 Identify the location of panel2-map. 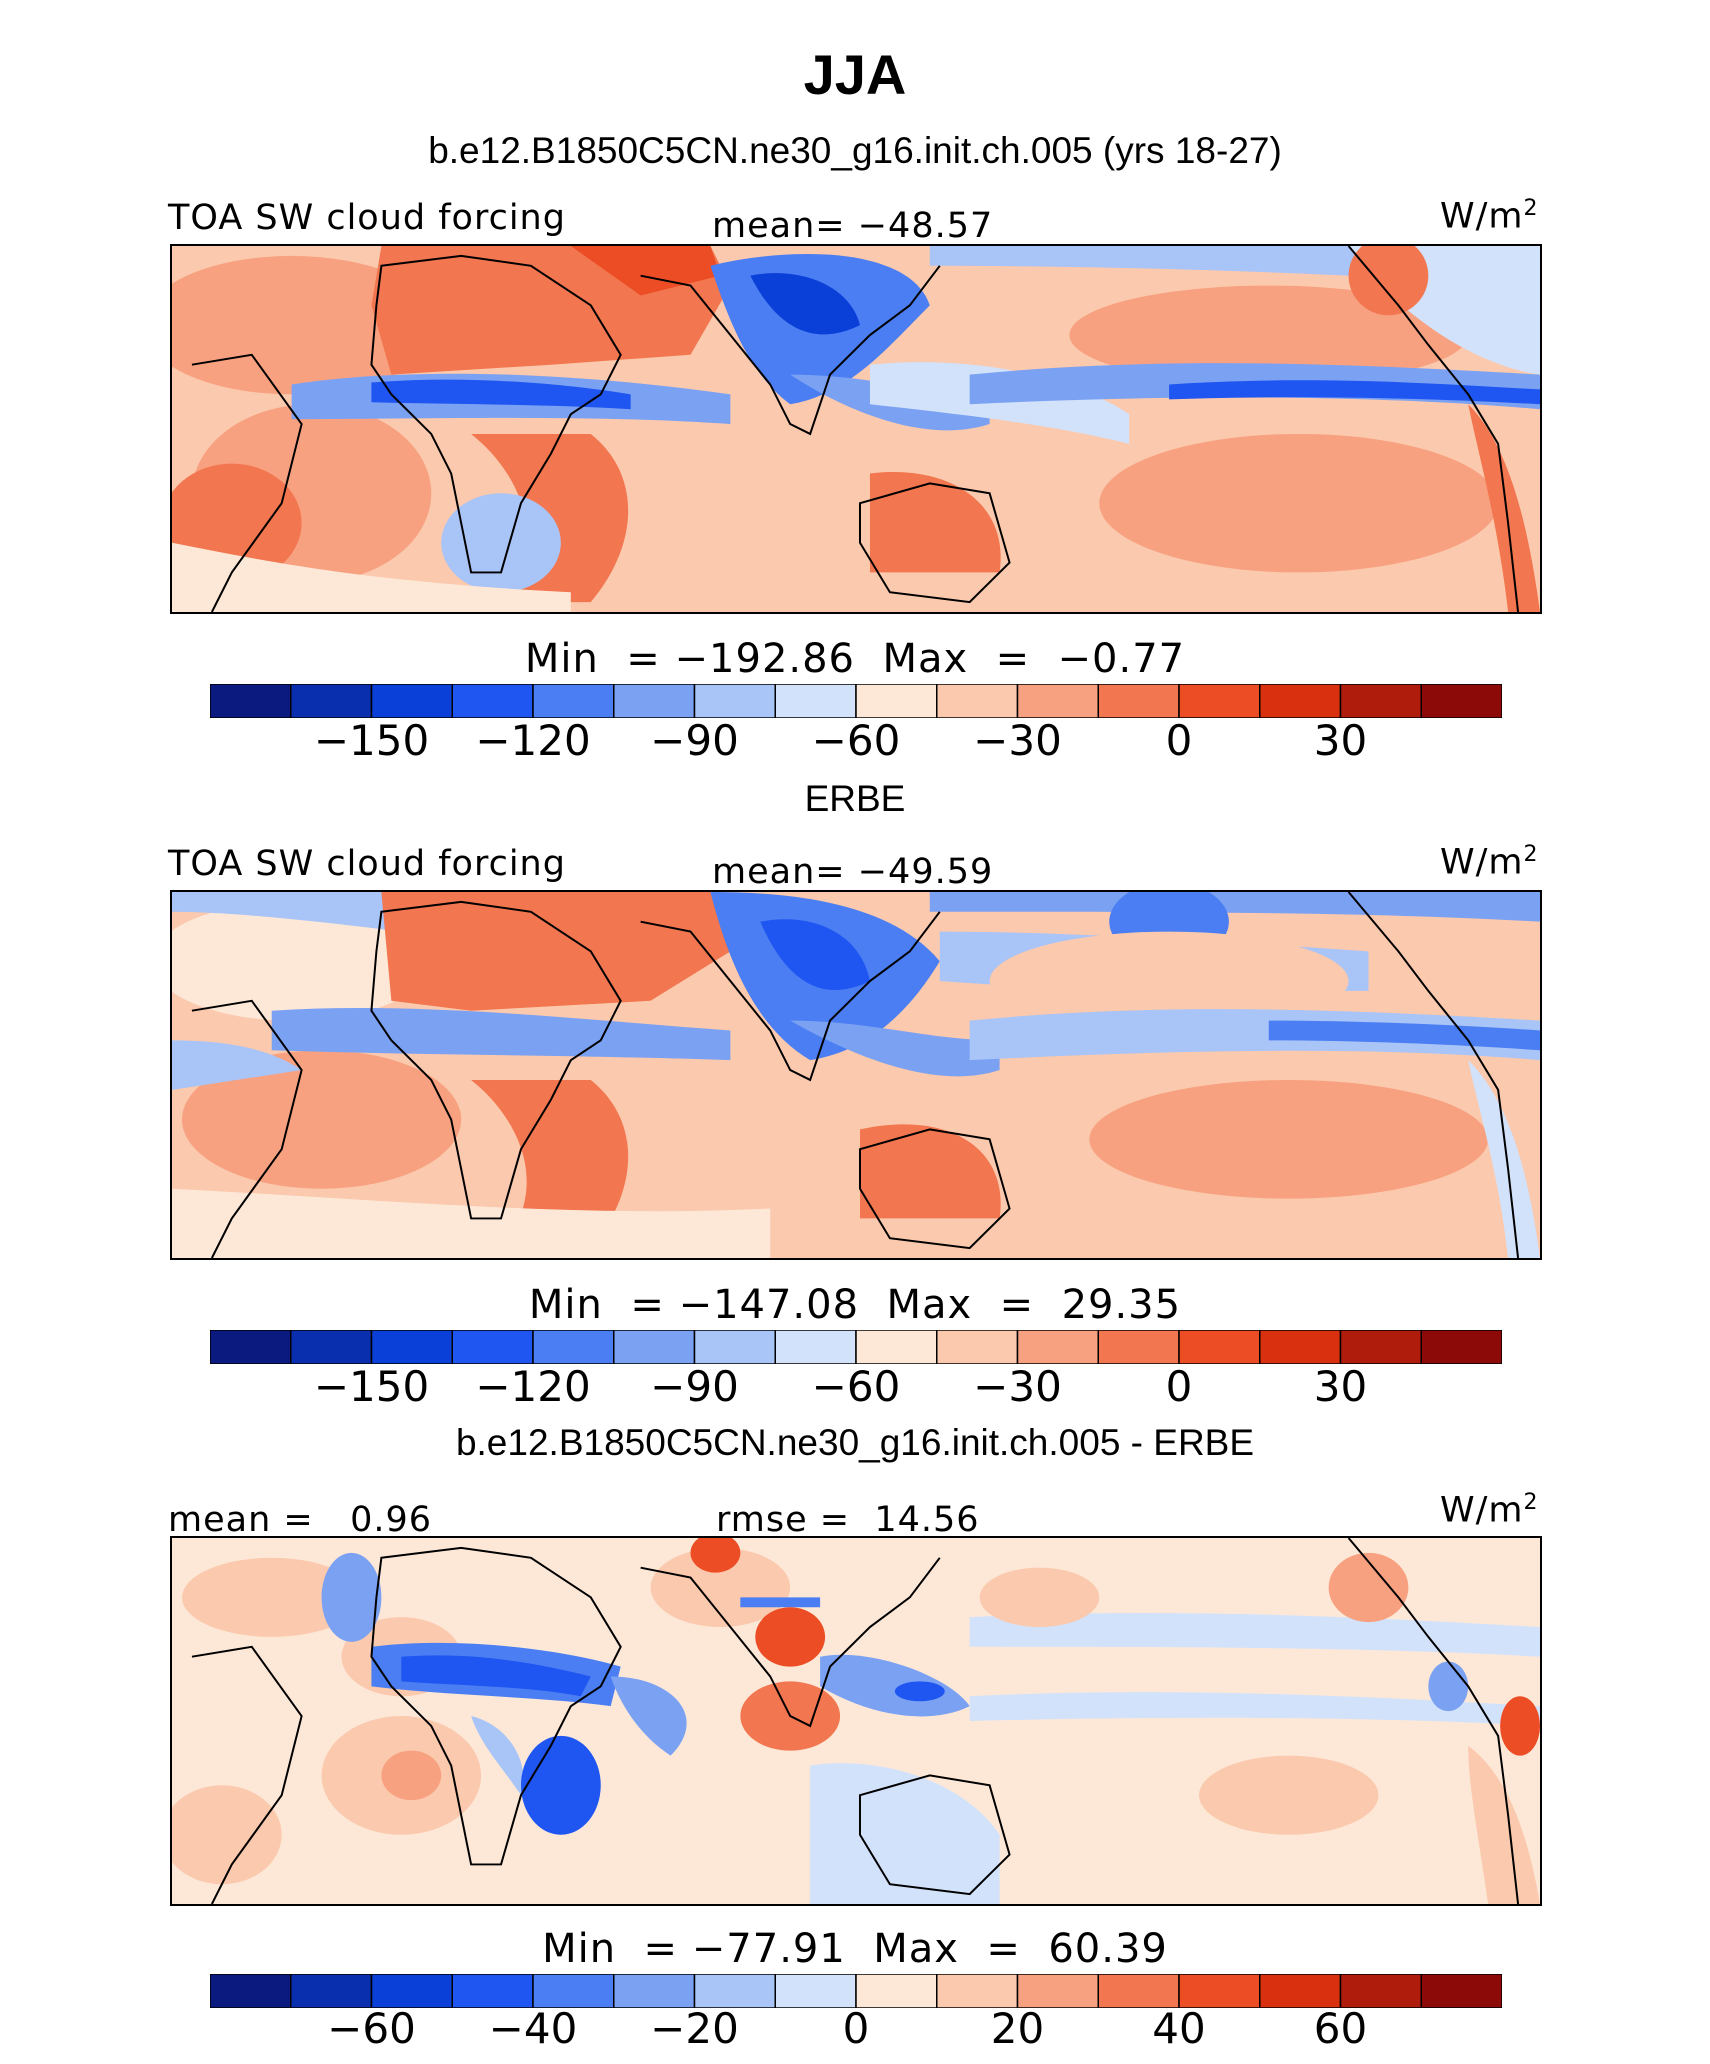
(856, 1075).